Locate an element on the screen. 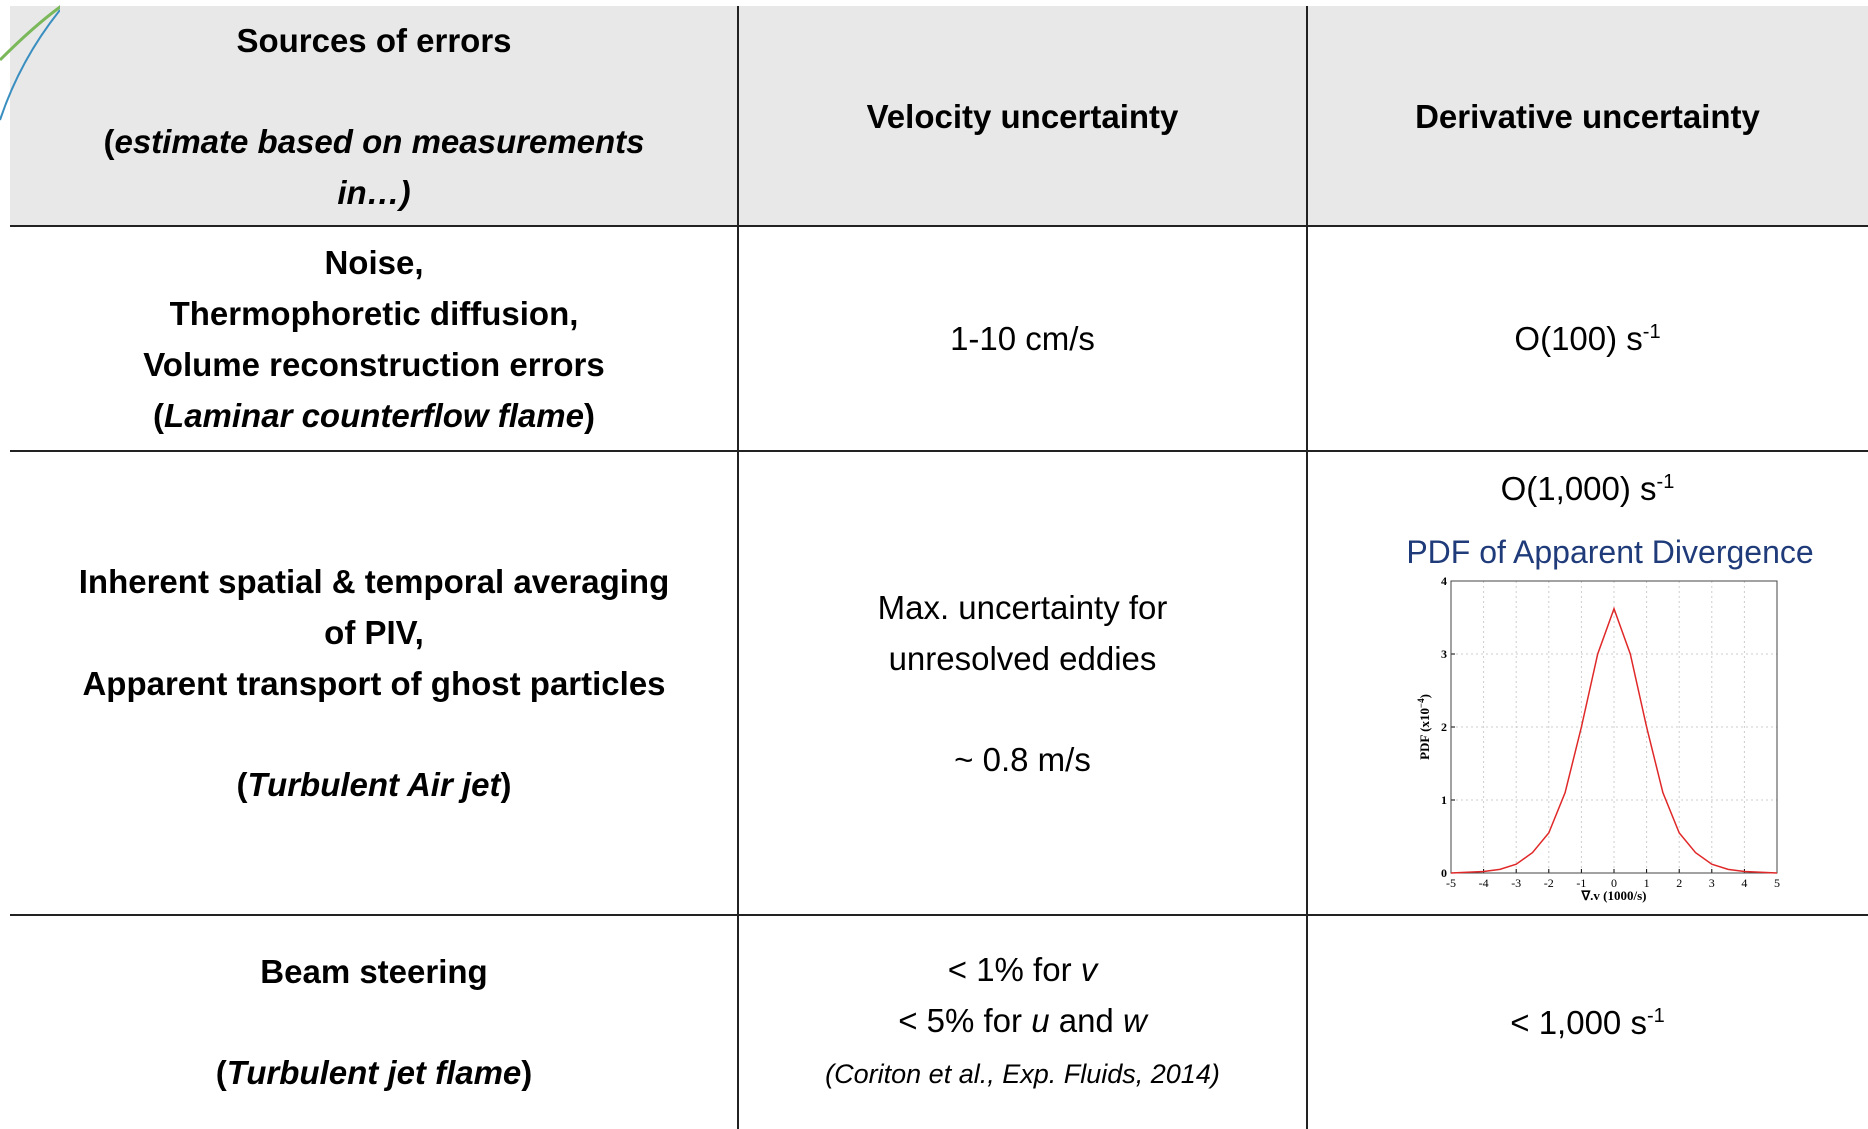  cell-line: Max. uncertainty for is located at coordinates (1023, 607).